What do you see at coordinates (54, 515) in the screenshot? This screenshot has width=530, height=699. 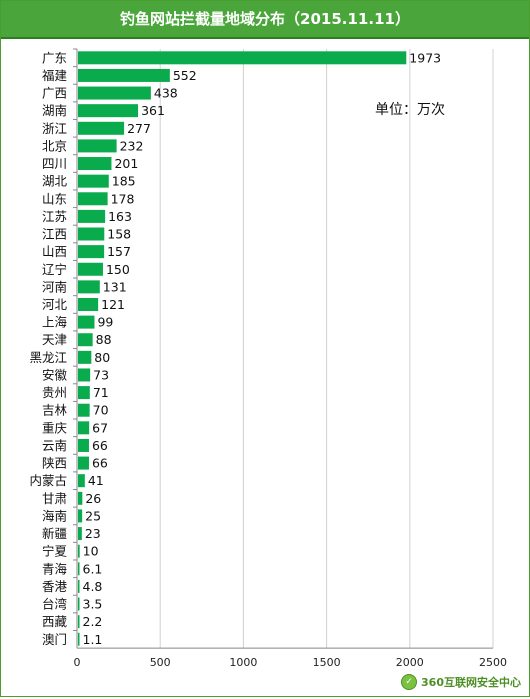 I see `category-label: 海南` at bounding box center [54, 515].